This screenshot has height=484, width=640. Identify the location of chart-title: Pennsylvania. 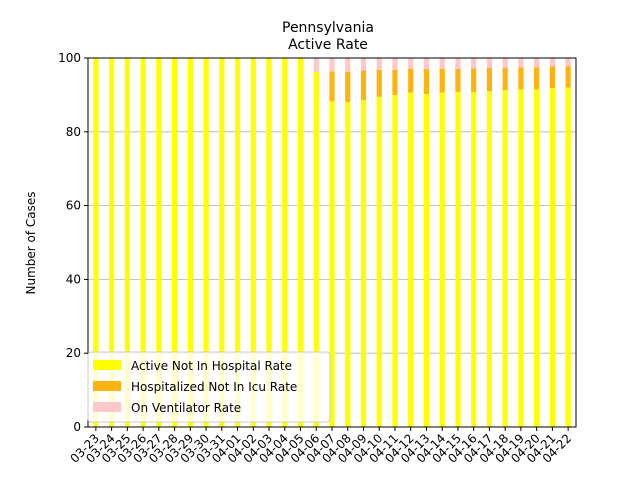
(328, 28).